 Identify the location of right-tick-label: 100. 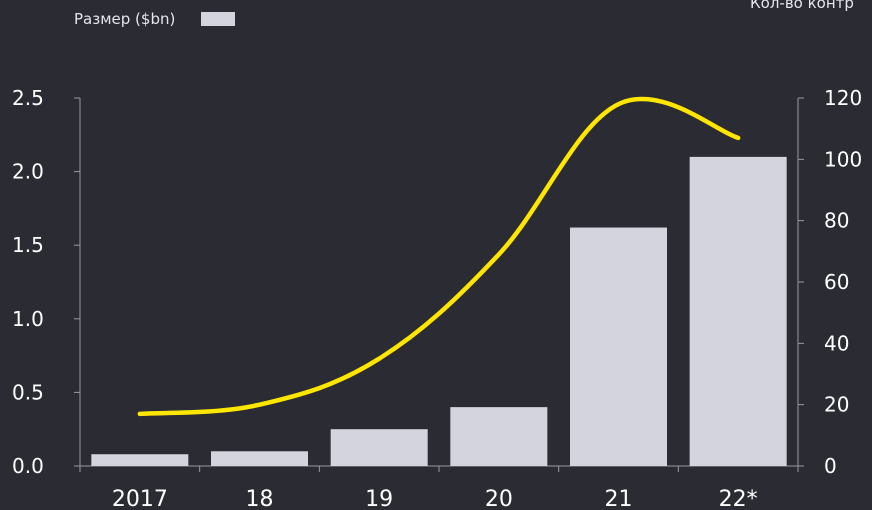
(843, 159).